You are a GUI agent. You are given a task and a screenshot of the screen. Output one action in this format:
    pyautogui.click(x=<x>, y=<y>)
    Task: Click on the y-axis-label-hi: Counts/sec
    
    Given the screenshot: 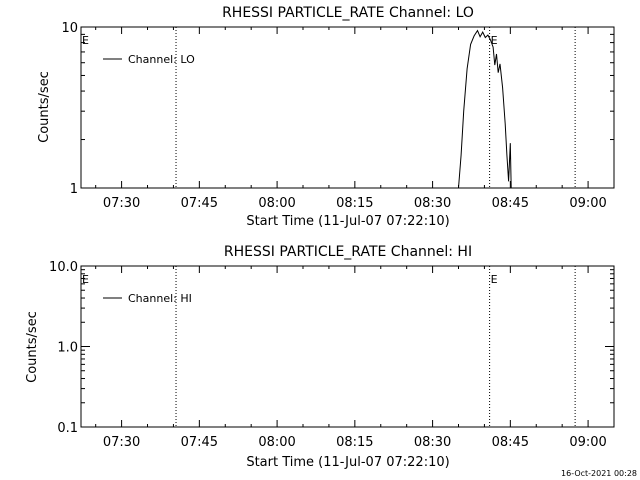 What is the action you would take?
    pyautogui.click(x=32, y=347)
    